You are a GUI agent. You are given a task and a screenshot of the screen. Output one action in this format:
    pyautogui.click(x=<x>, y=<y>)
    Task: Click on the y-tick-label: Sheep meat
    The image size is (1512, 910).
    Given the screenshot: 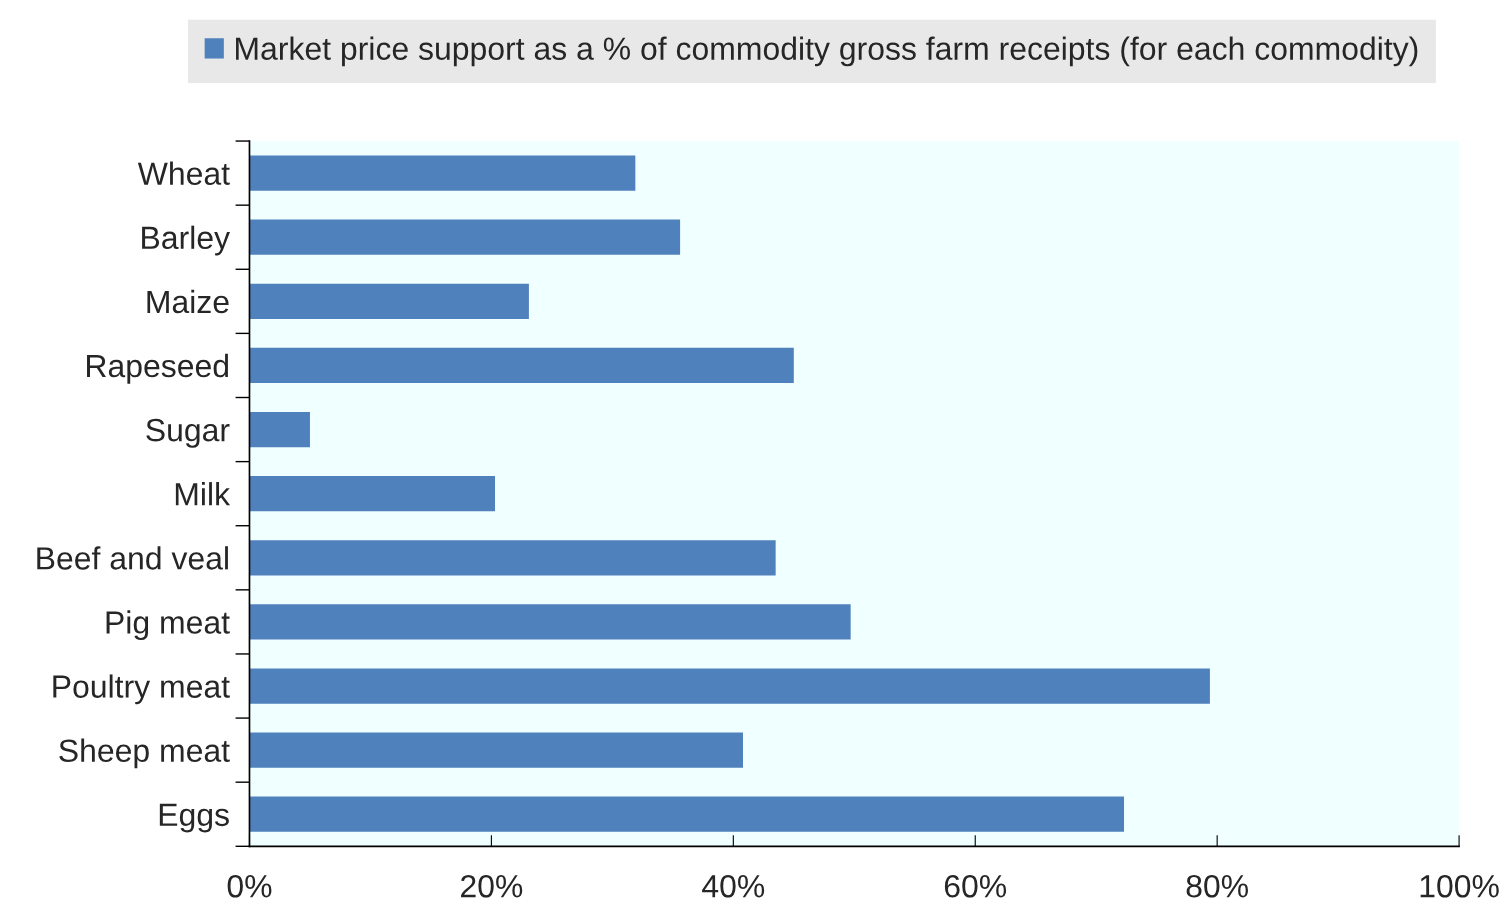 What is the action you would take?
    pyautogui.click(x=144, y=753)
    